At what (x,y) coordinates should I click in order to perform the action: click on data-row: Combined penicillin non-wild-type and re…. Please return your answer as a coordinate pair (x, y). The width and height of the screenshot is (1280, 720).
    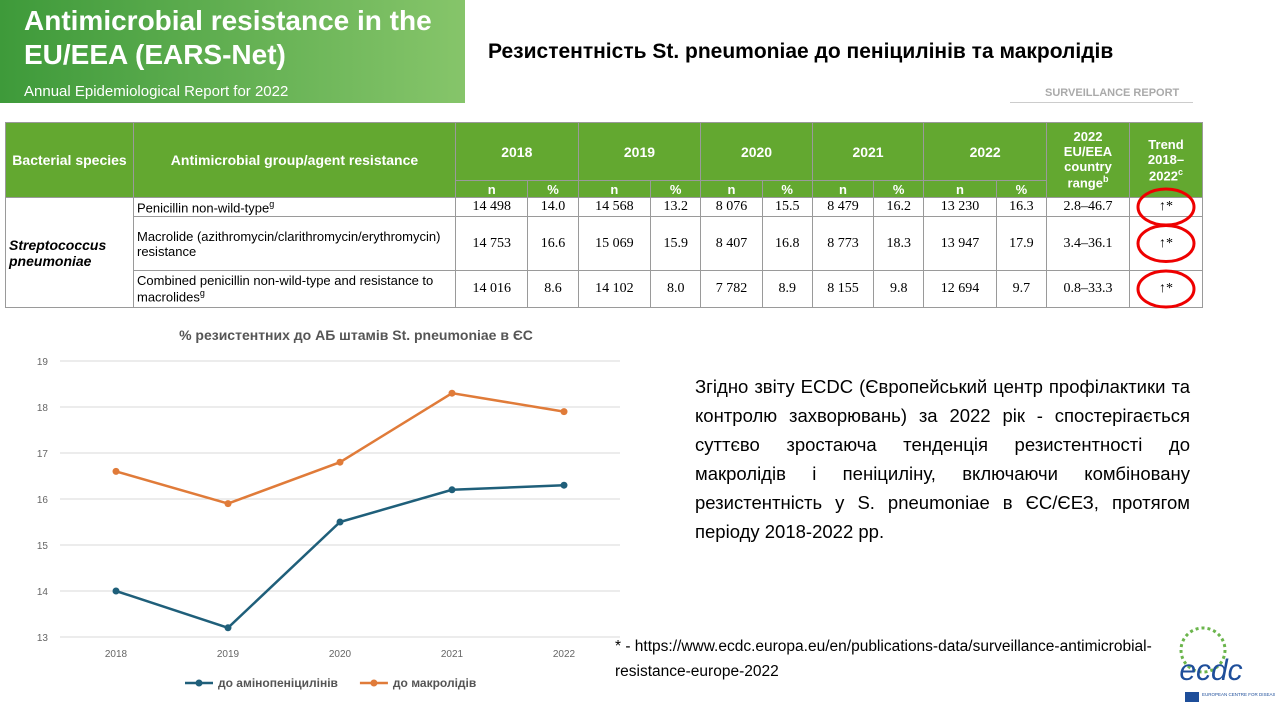
    Looking at the image, I should click on (604, 289).